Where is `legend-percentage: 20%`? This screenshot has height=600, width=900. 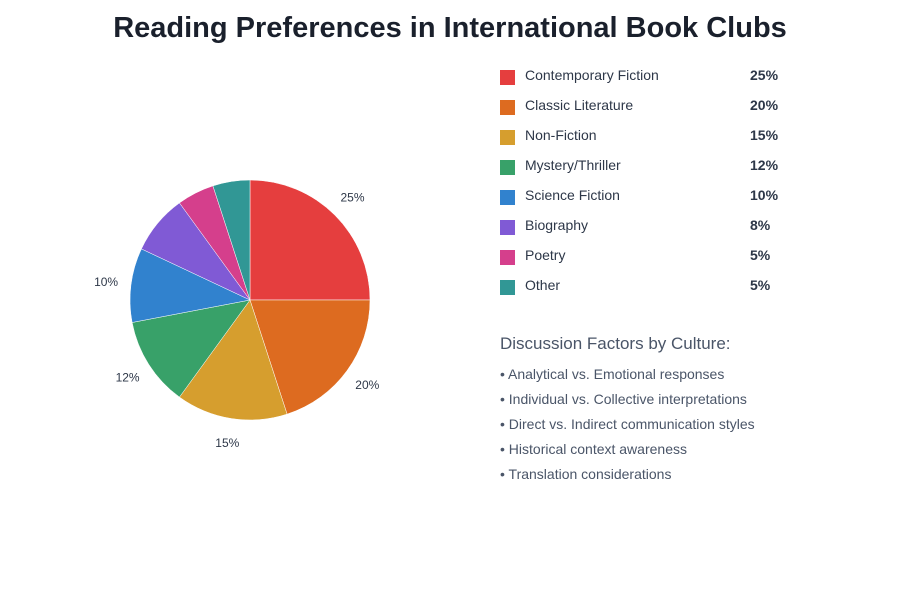 legend-percentage: 20% is located at coordinates (764, 105).